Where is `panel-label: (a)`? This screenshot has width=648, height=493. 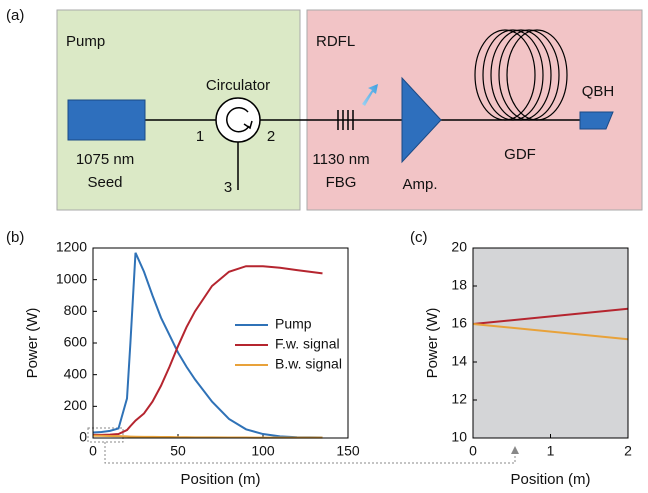 panel-label: (a) is located at coordinates (15, 15).